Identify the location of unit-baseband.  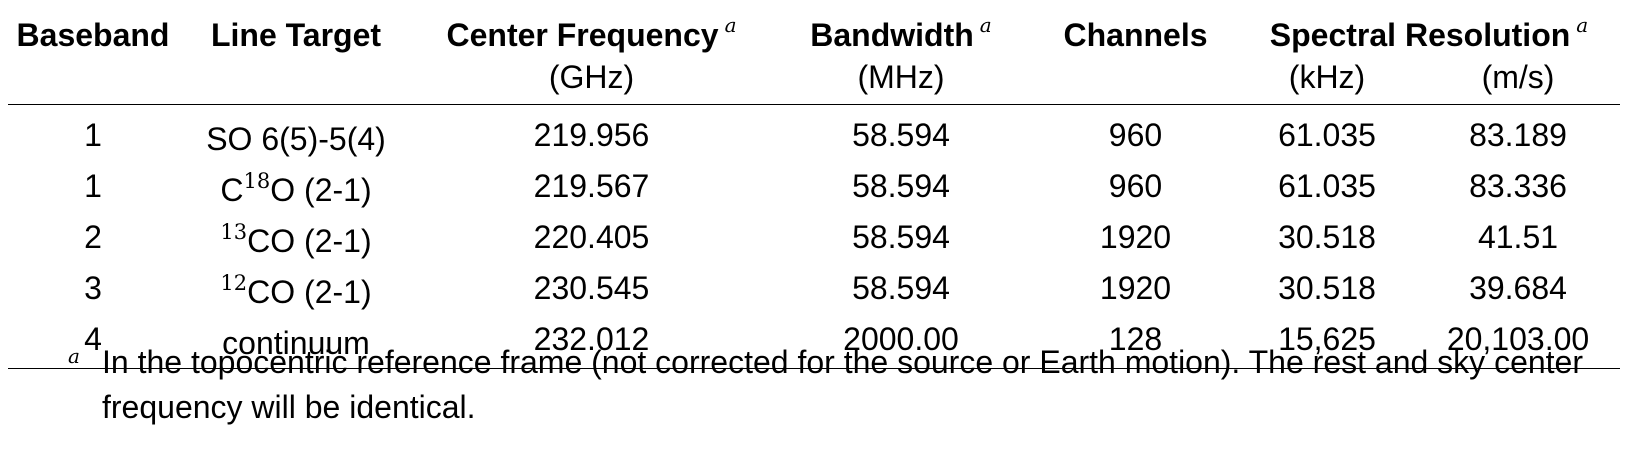
(93, 80).